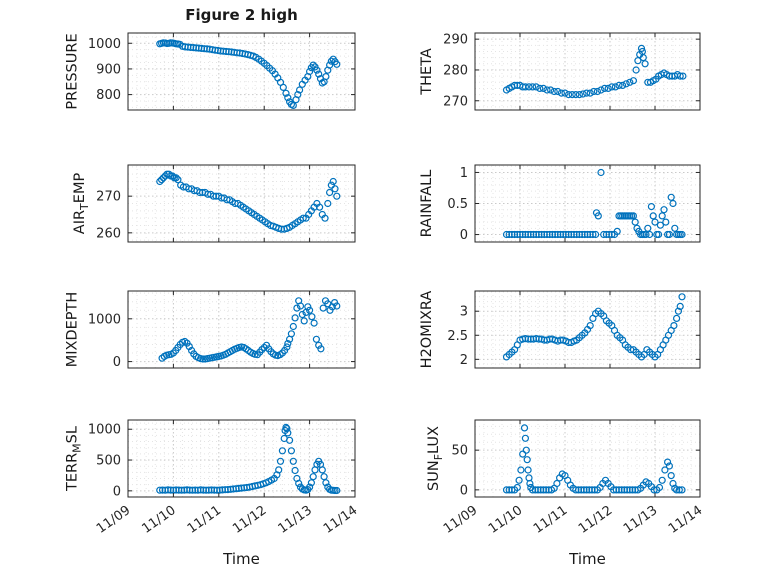 This screenshot has width=778, height=583. I want to click on y-tick-label: 500, so click(108, 461).